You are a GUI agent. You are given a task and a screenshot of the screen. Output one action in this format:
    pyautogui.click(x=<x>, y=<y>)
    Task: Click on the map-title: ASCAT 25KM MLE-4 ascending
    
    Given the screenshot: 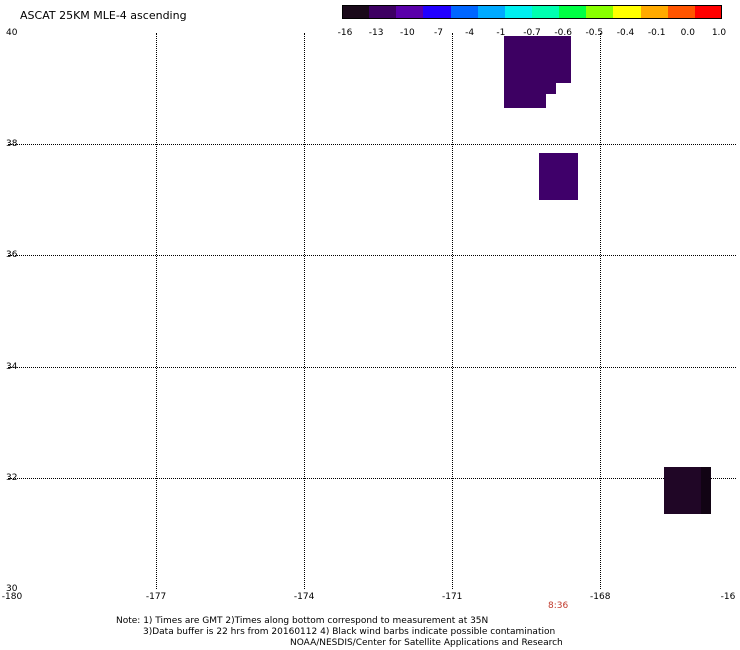 What is the action you would take?
    pyautogui.click(x=103, y=15)
    